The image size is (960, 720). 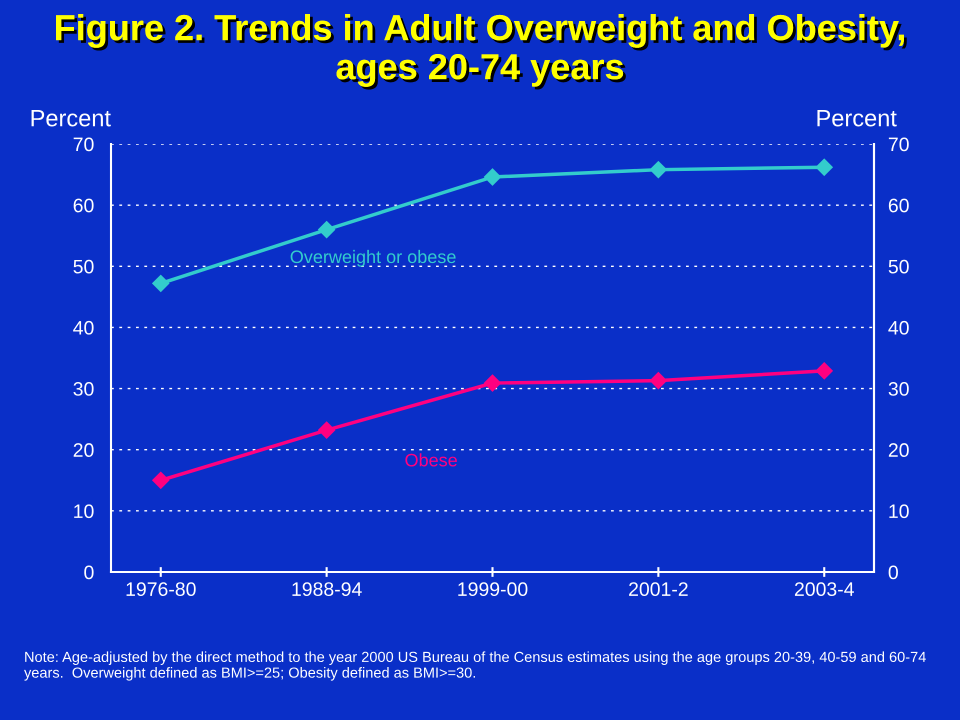 I want to click on x-tick-label: 1988-94, so click(x=327, y=589).